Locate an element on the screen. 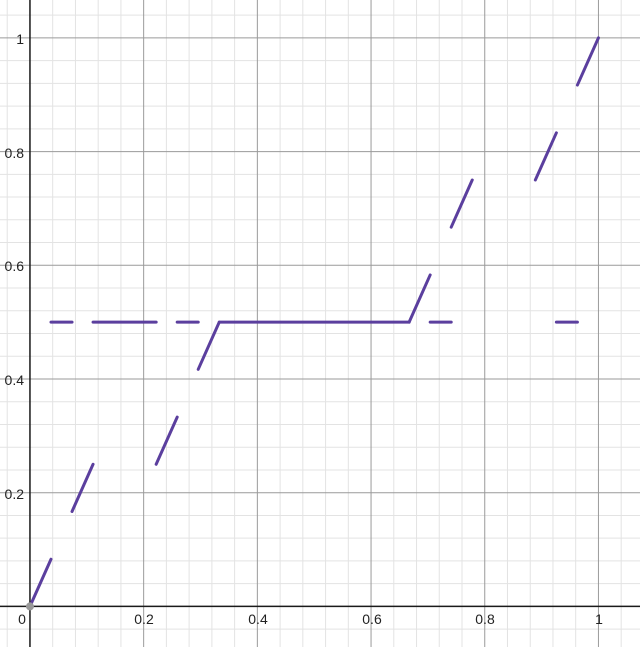 The width and height of the screenshot is (640, 647). y-tick-label: 0.6 is located at coordinates (15, 266).